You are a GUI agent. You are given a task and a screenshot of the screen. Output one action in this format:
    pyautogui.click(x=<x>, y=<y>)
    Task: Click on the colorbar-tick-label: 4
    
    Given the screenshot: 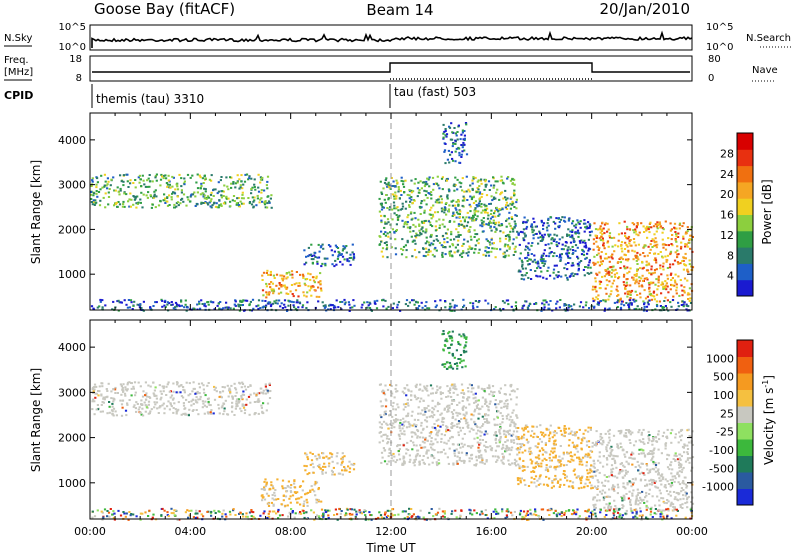 What is the action you would take?
    pyautogui.click(x=730, y=276)
    